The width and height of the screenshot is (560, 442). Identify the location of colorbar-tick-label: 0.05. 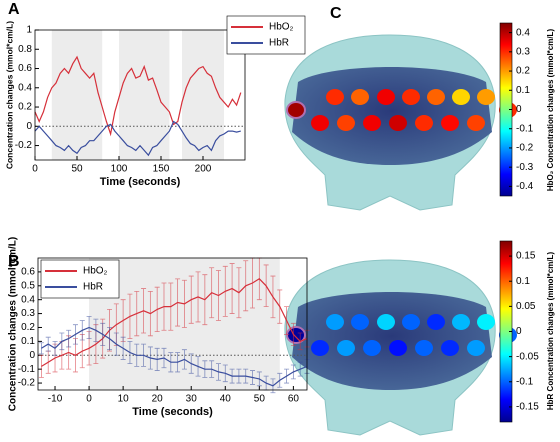
(526, 306).